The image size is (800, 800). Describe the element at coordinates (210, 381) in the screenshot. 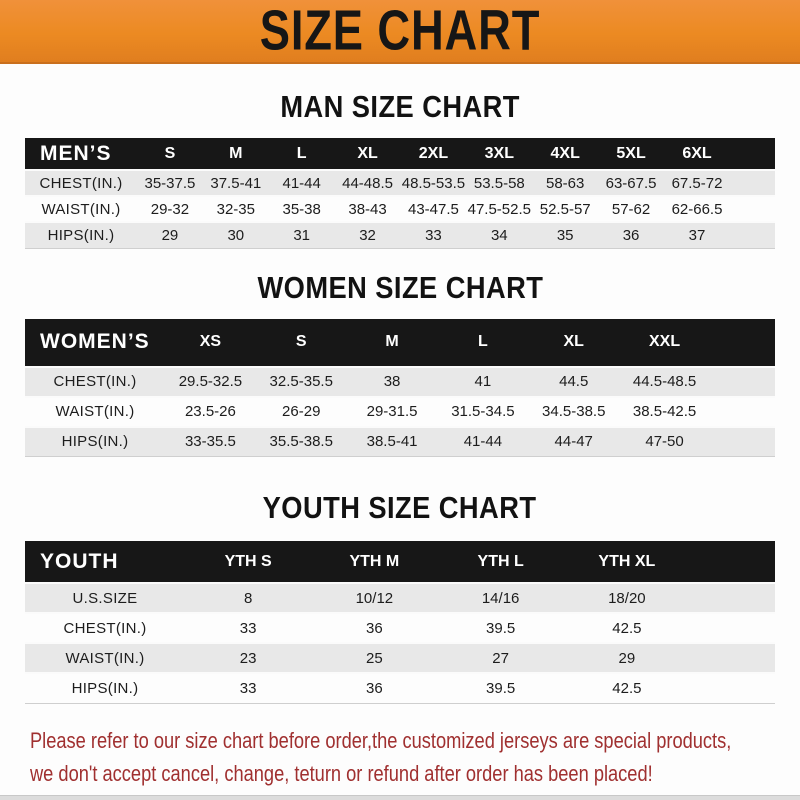

I see `size-cell: 29.5-32.5` at that location.